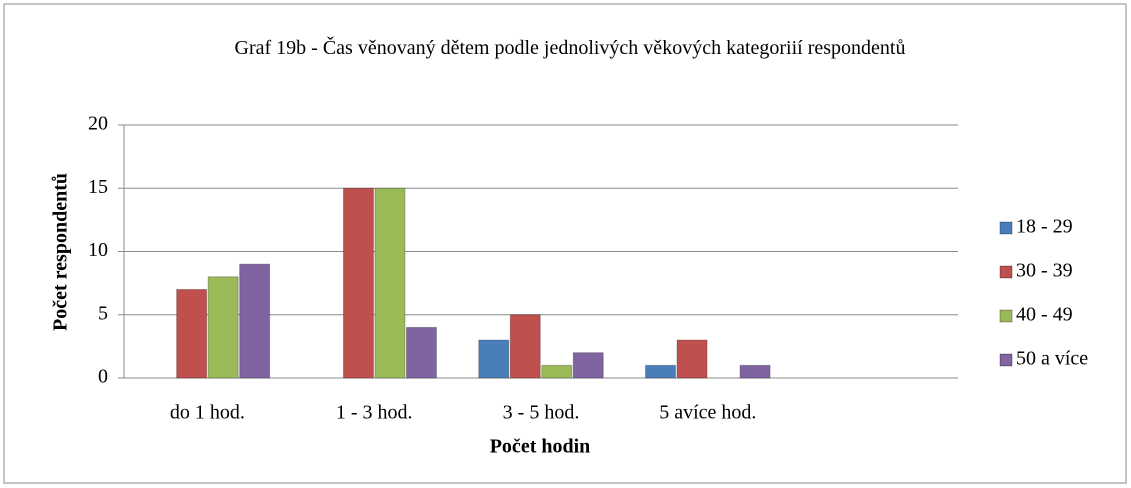 The height and width of the screenshot is (488, 1131). Describe the element at coordinates (207, 413) in the screenshot. I see `x-tick-label: do 1 hod.` at that location.